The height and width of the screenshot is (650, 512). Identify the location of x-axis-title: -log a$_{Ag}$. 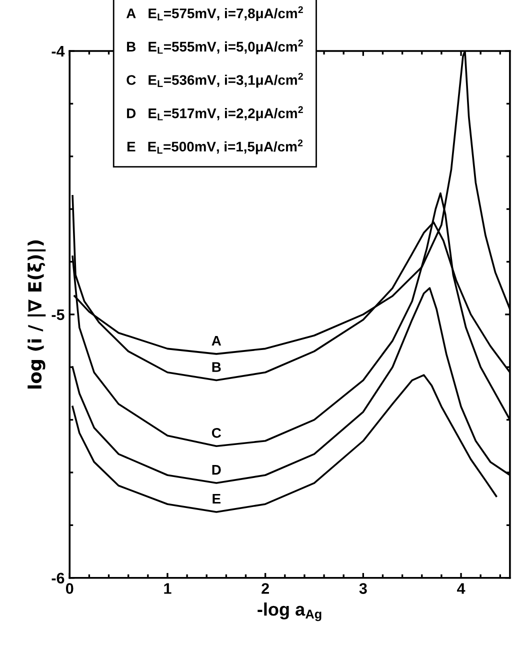
(290, 612).